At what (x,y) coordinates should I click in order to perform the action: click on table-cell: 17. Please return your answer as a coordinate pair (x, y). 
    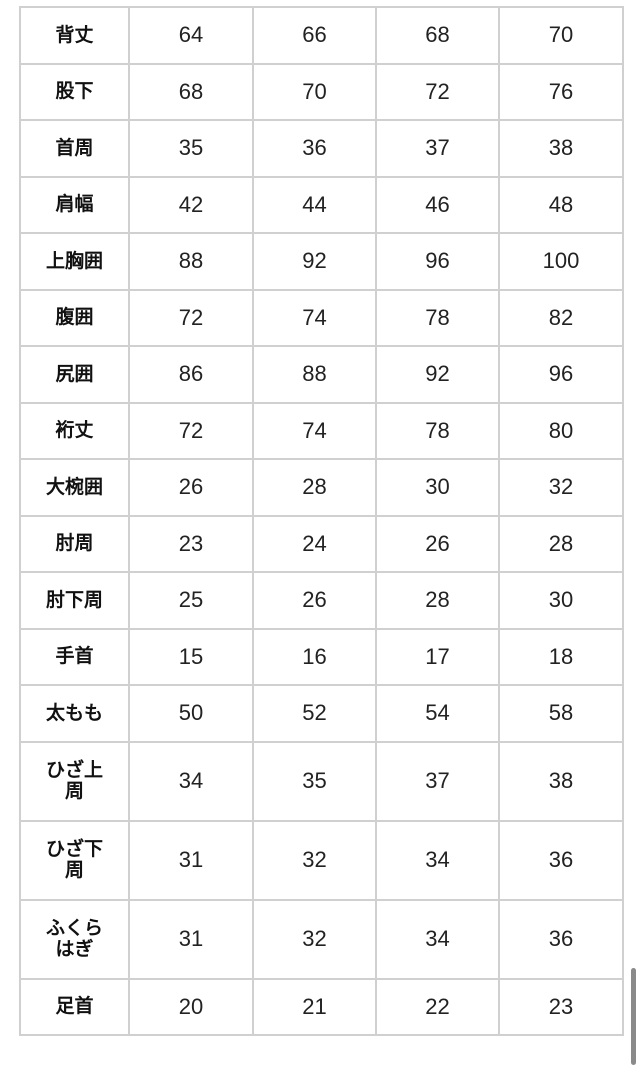
    Looking at the image, I should click on (437, 656).